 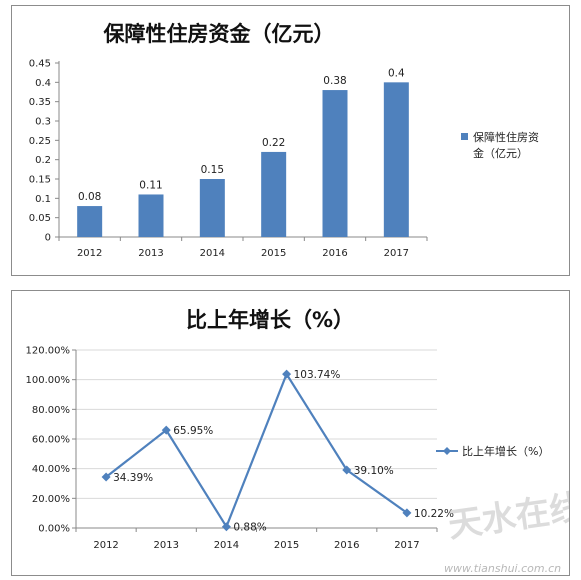 I want to click on y-tick-label: 0.15, so click(x=40, y=180).